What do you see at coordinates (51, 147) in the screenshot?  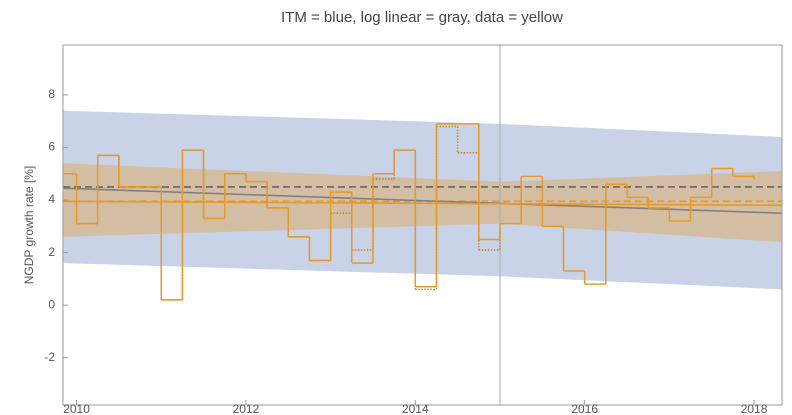 I see `y-tick-label: 6` at bounding box center [51, 147].